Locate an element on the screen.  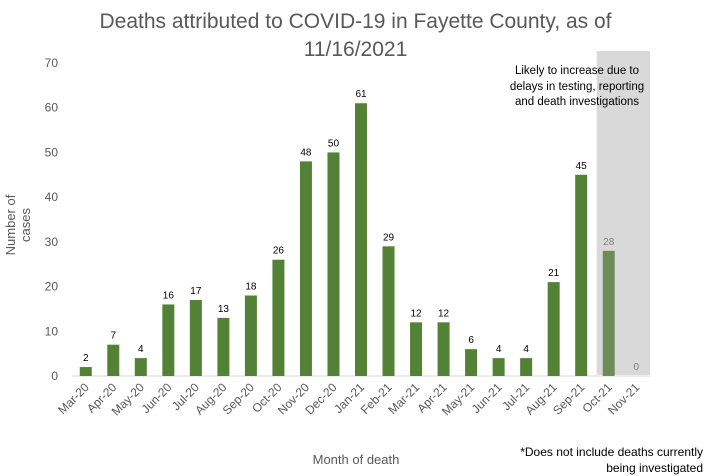
y-tick-label: 70 is located at coordinates (52, 63).